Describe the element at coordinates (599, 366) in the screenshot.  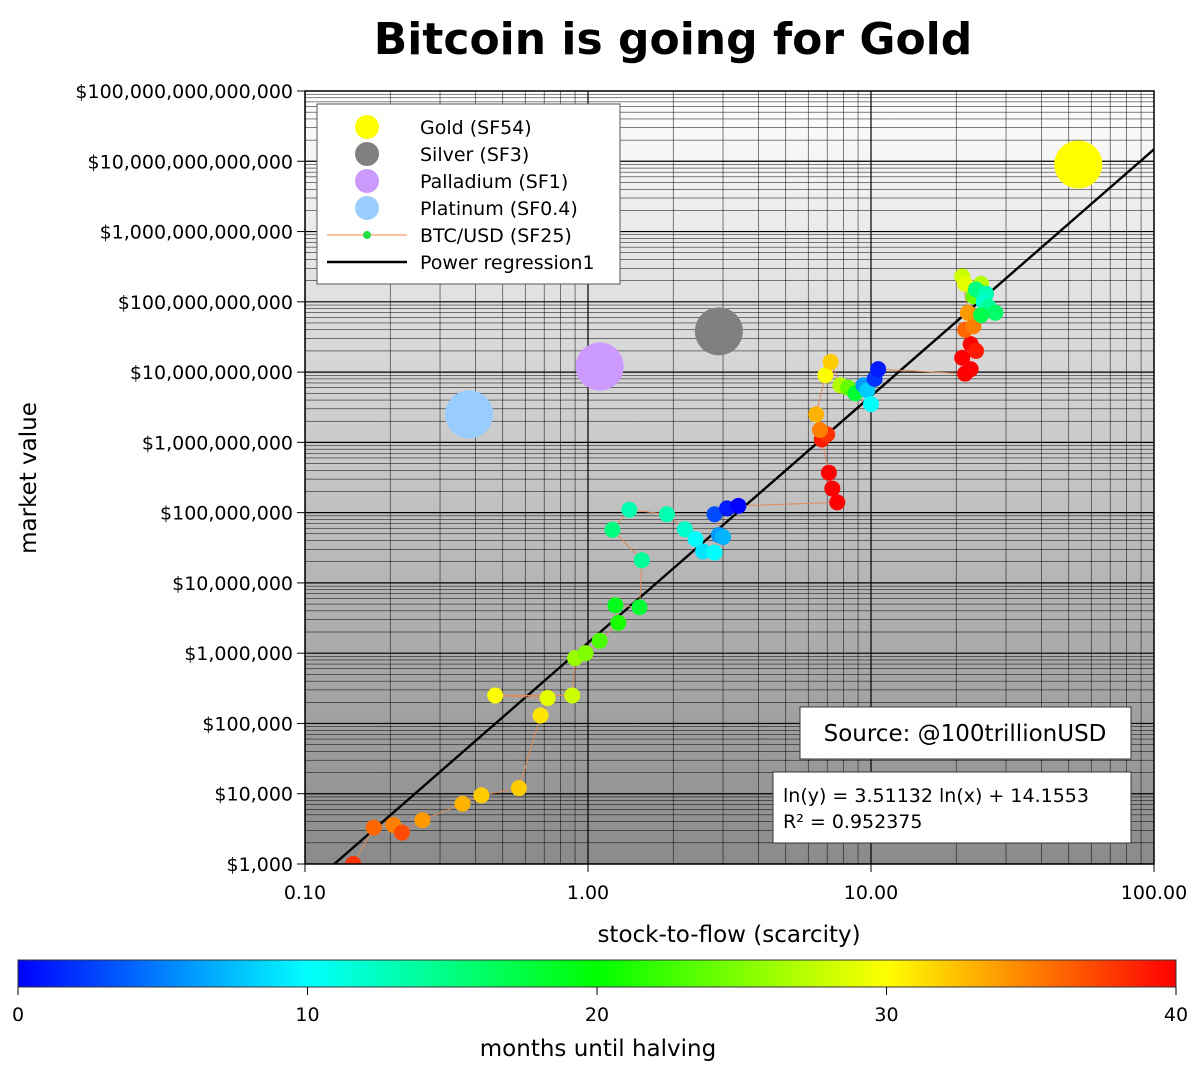
I see `metal-point-palladium` at that location.